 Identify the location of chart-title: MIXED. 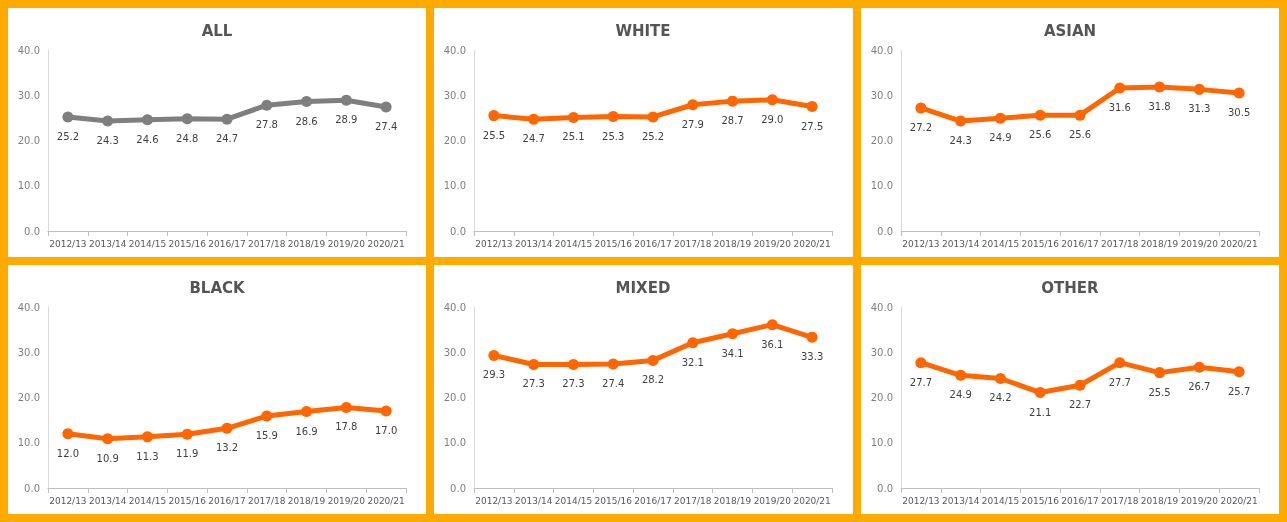
(643, 287).